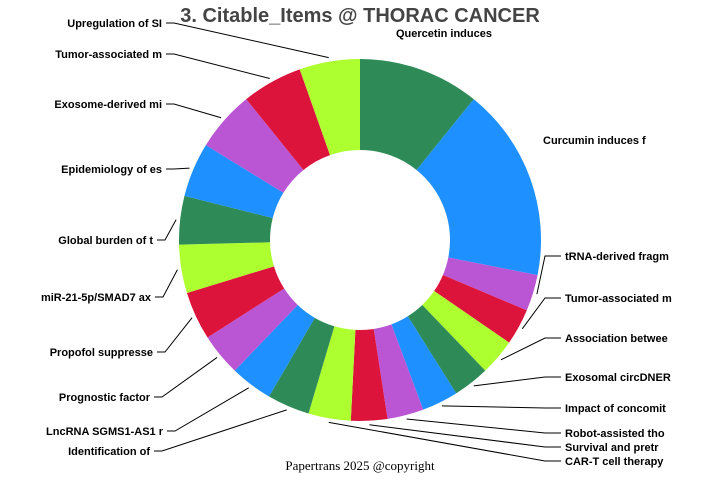 Image resolution: width=720 pixels, height=480 pixels. Describe the element at coordinates (109, 452) in the screenshot. I see `slice-label-10: Identification of` at that location.